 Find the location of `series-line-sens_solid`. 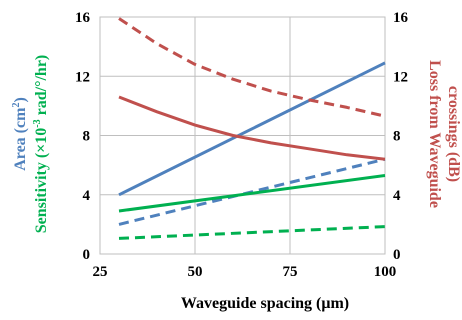

series-line-sens_solid is located at coordinates (252, 193).